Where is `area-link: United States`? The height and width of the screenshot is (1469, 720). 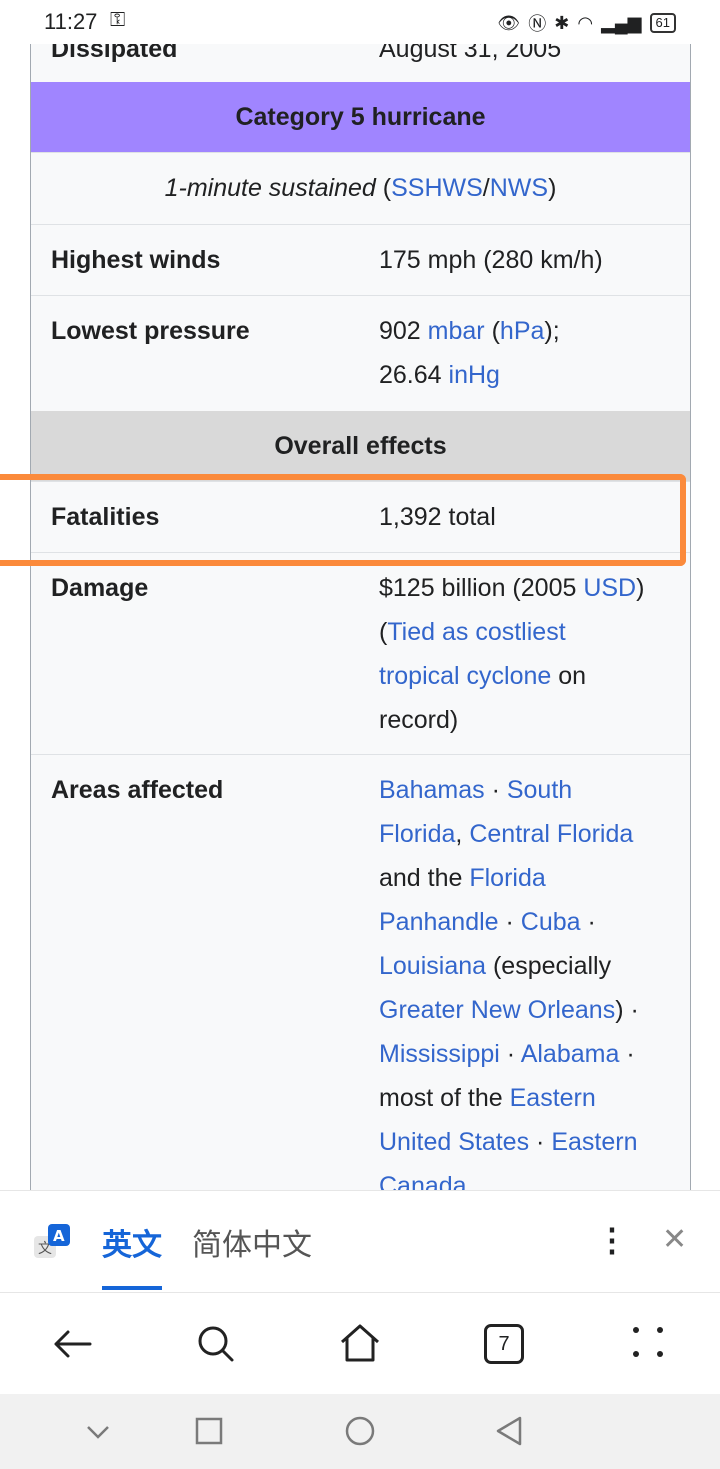
area-link: United States is located at coordinates (454, 1142).